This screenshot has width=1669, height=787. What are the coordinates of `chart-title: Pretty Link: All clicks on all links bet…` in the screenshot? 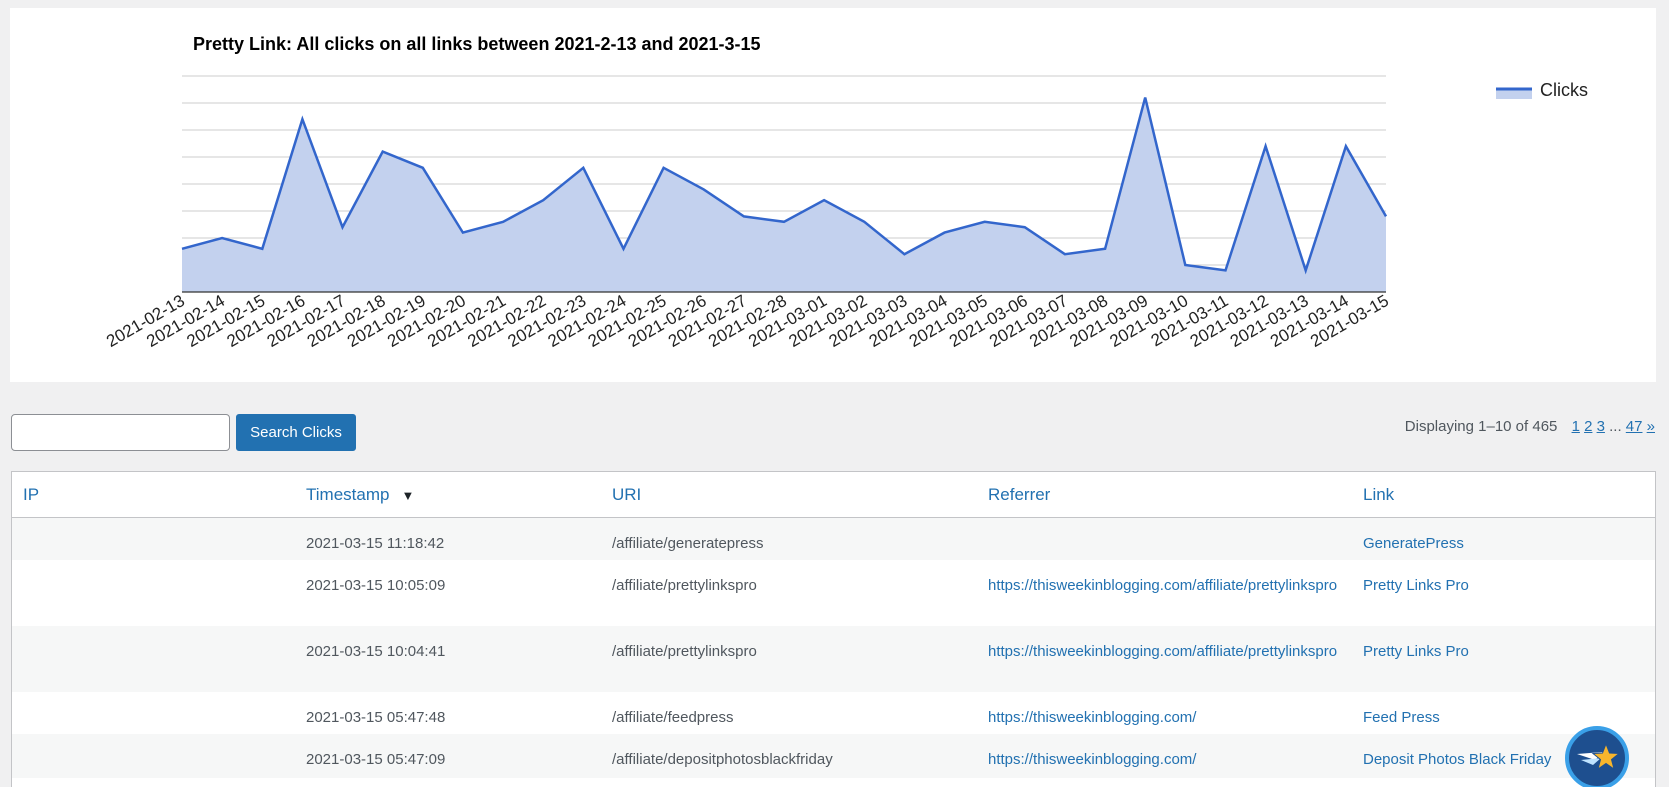 It's located at (477, 44).